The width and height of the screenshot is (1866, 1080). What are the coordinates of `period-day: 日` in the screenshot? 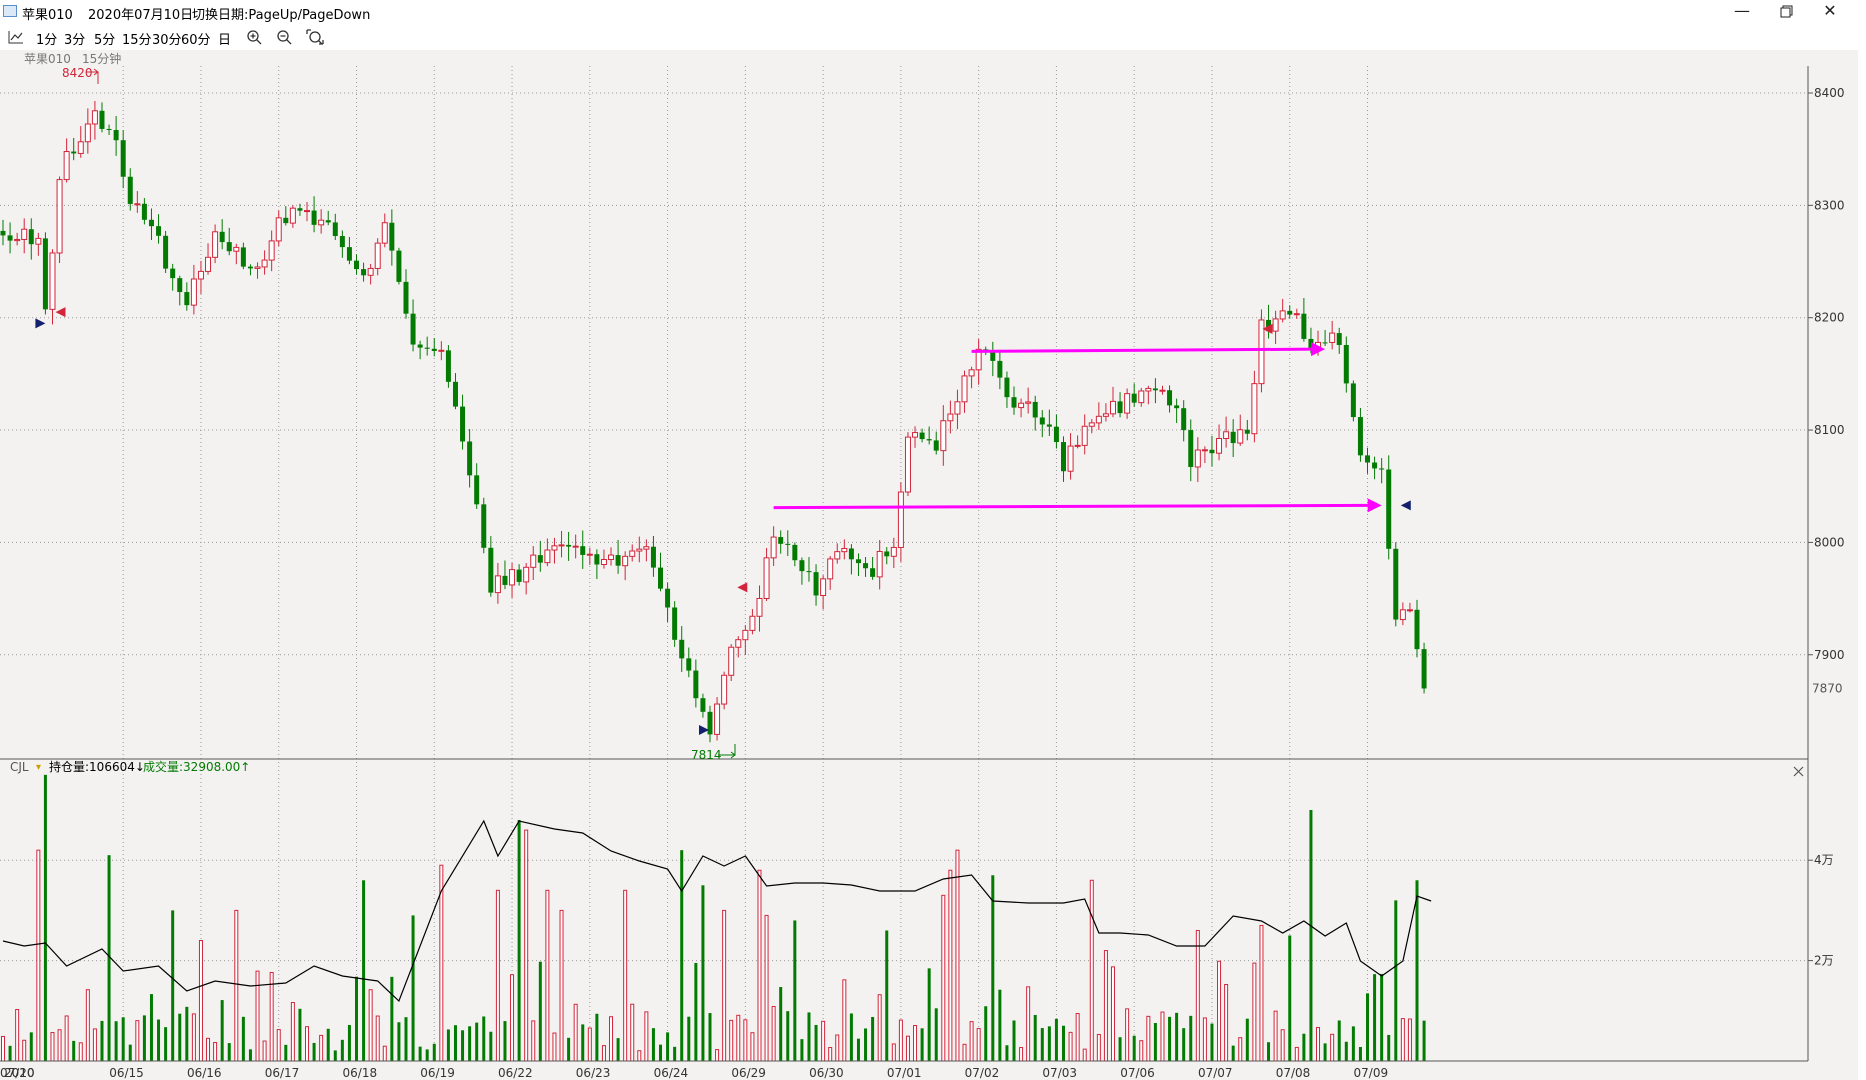 It's located at (225, 40).